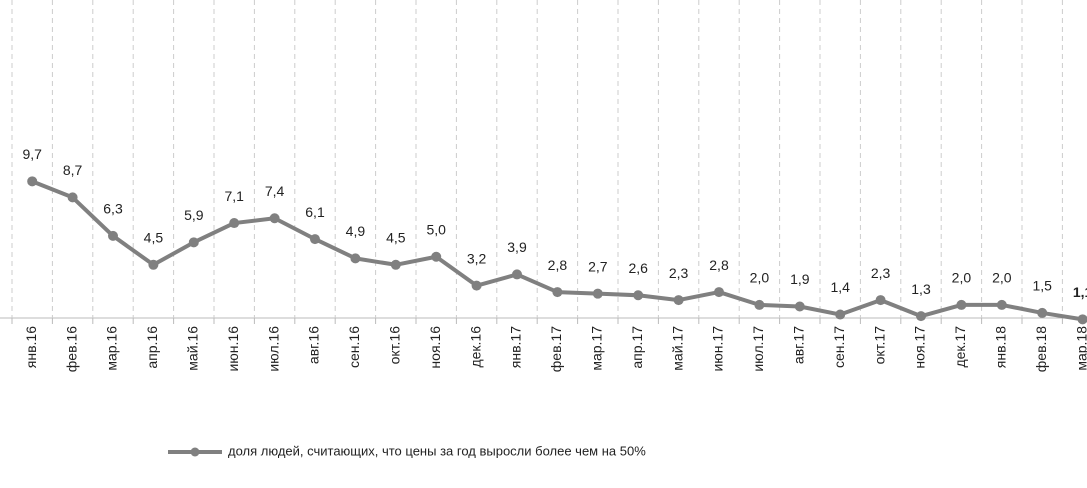 The width and height of the screenshot is (1087, 488). Describe the element at coordinates (799, 345) in the screenshot. I see `x-tick-label: авг.17` at that location.